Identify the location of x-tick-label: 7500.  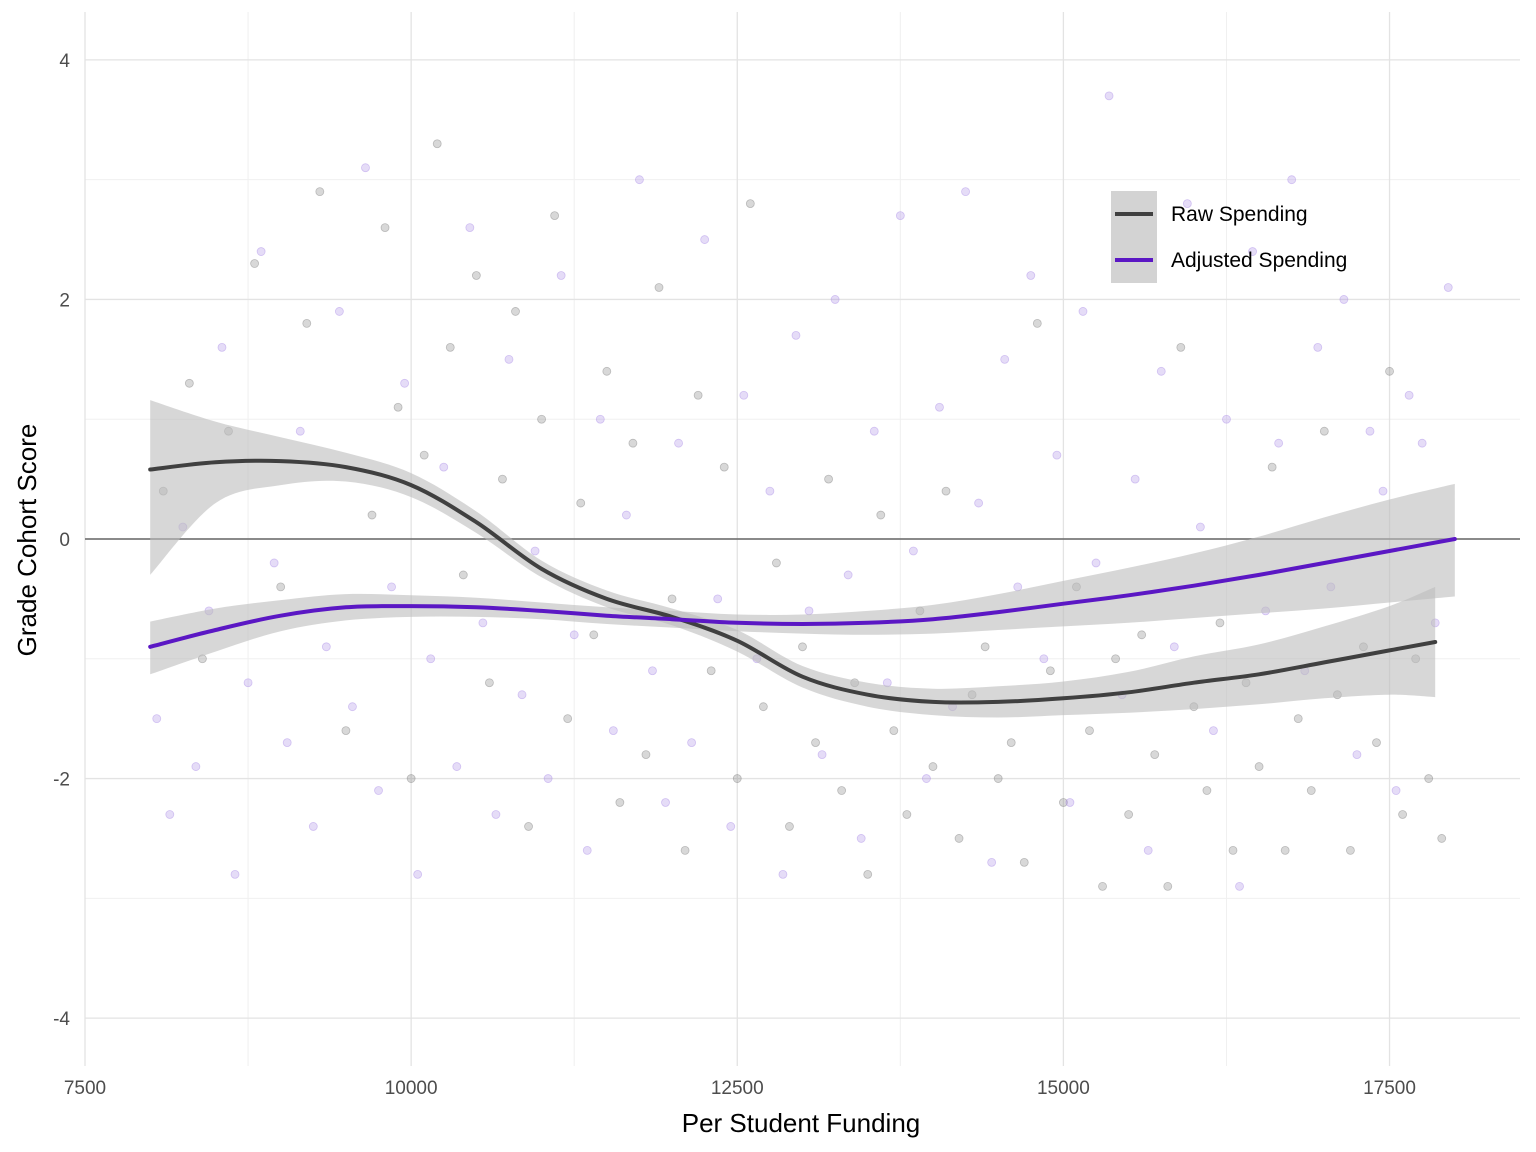
(85, 1088).